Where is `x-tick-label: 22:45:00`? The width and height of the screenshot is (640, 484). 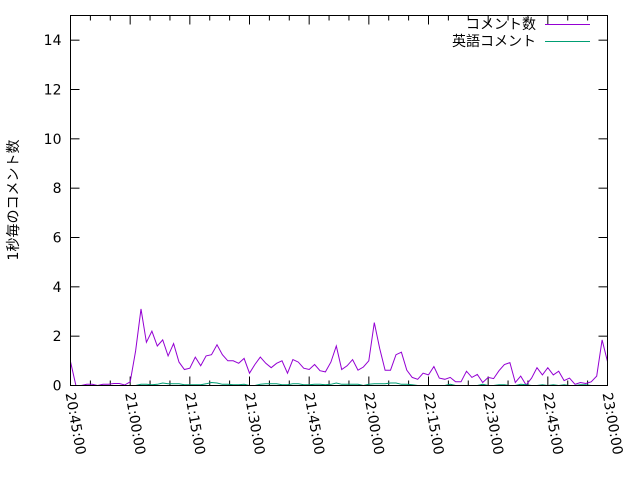
x-tick-label: 22:45:00 is located at coordinates (552, 423).